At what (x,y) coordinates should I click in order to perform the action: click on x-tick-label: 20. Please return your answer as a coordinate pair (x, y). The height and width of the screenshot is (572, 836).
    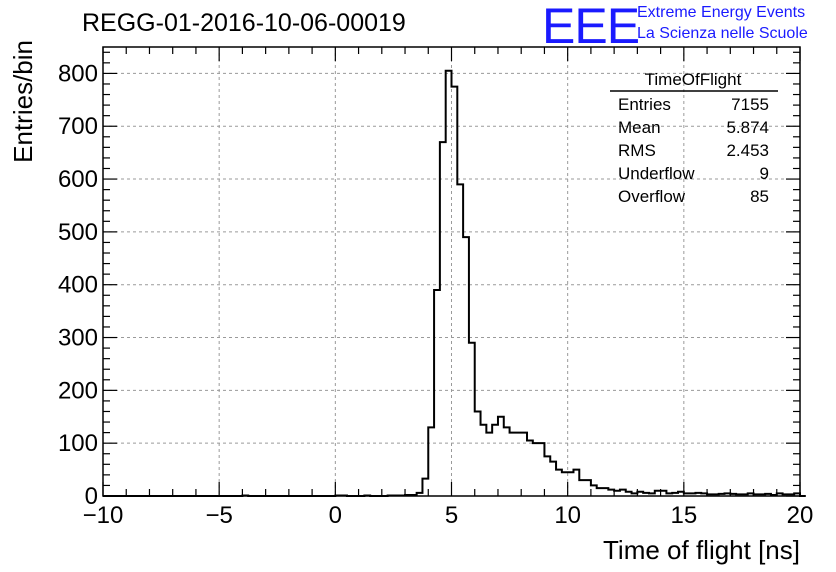
    Looking at the image, I should click on (800, 515).